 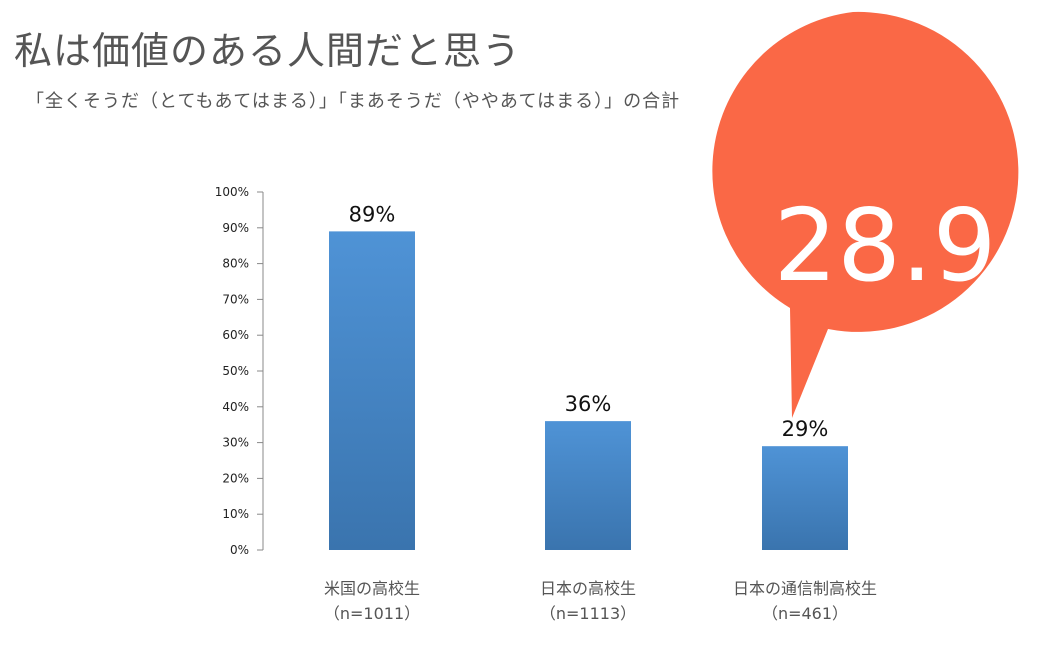 I want to click on bar-value-label: 89%, so click(x=372, y=214).